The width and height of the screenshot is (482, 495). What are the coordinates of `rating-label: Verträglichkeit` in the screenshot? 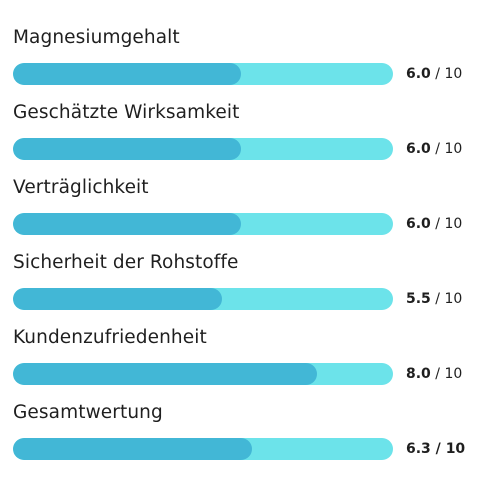 It's located at (81, 187).